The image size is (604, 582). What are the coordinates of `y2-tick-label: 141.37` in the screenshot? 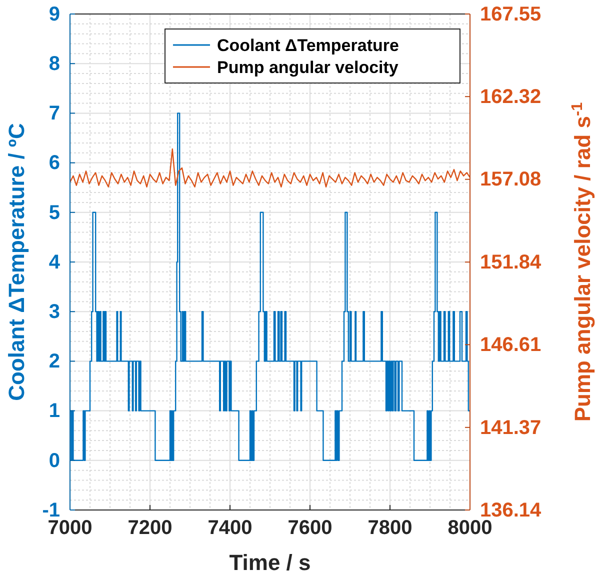 It's located at (511, 427).